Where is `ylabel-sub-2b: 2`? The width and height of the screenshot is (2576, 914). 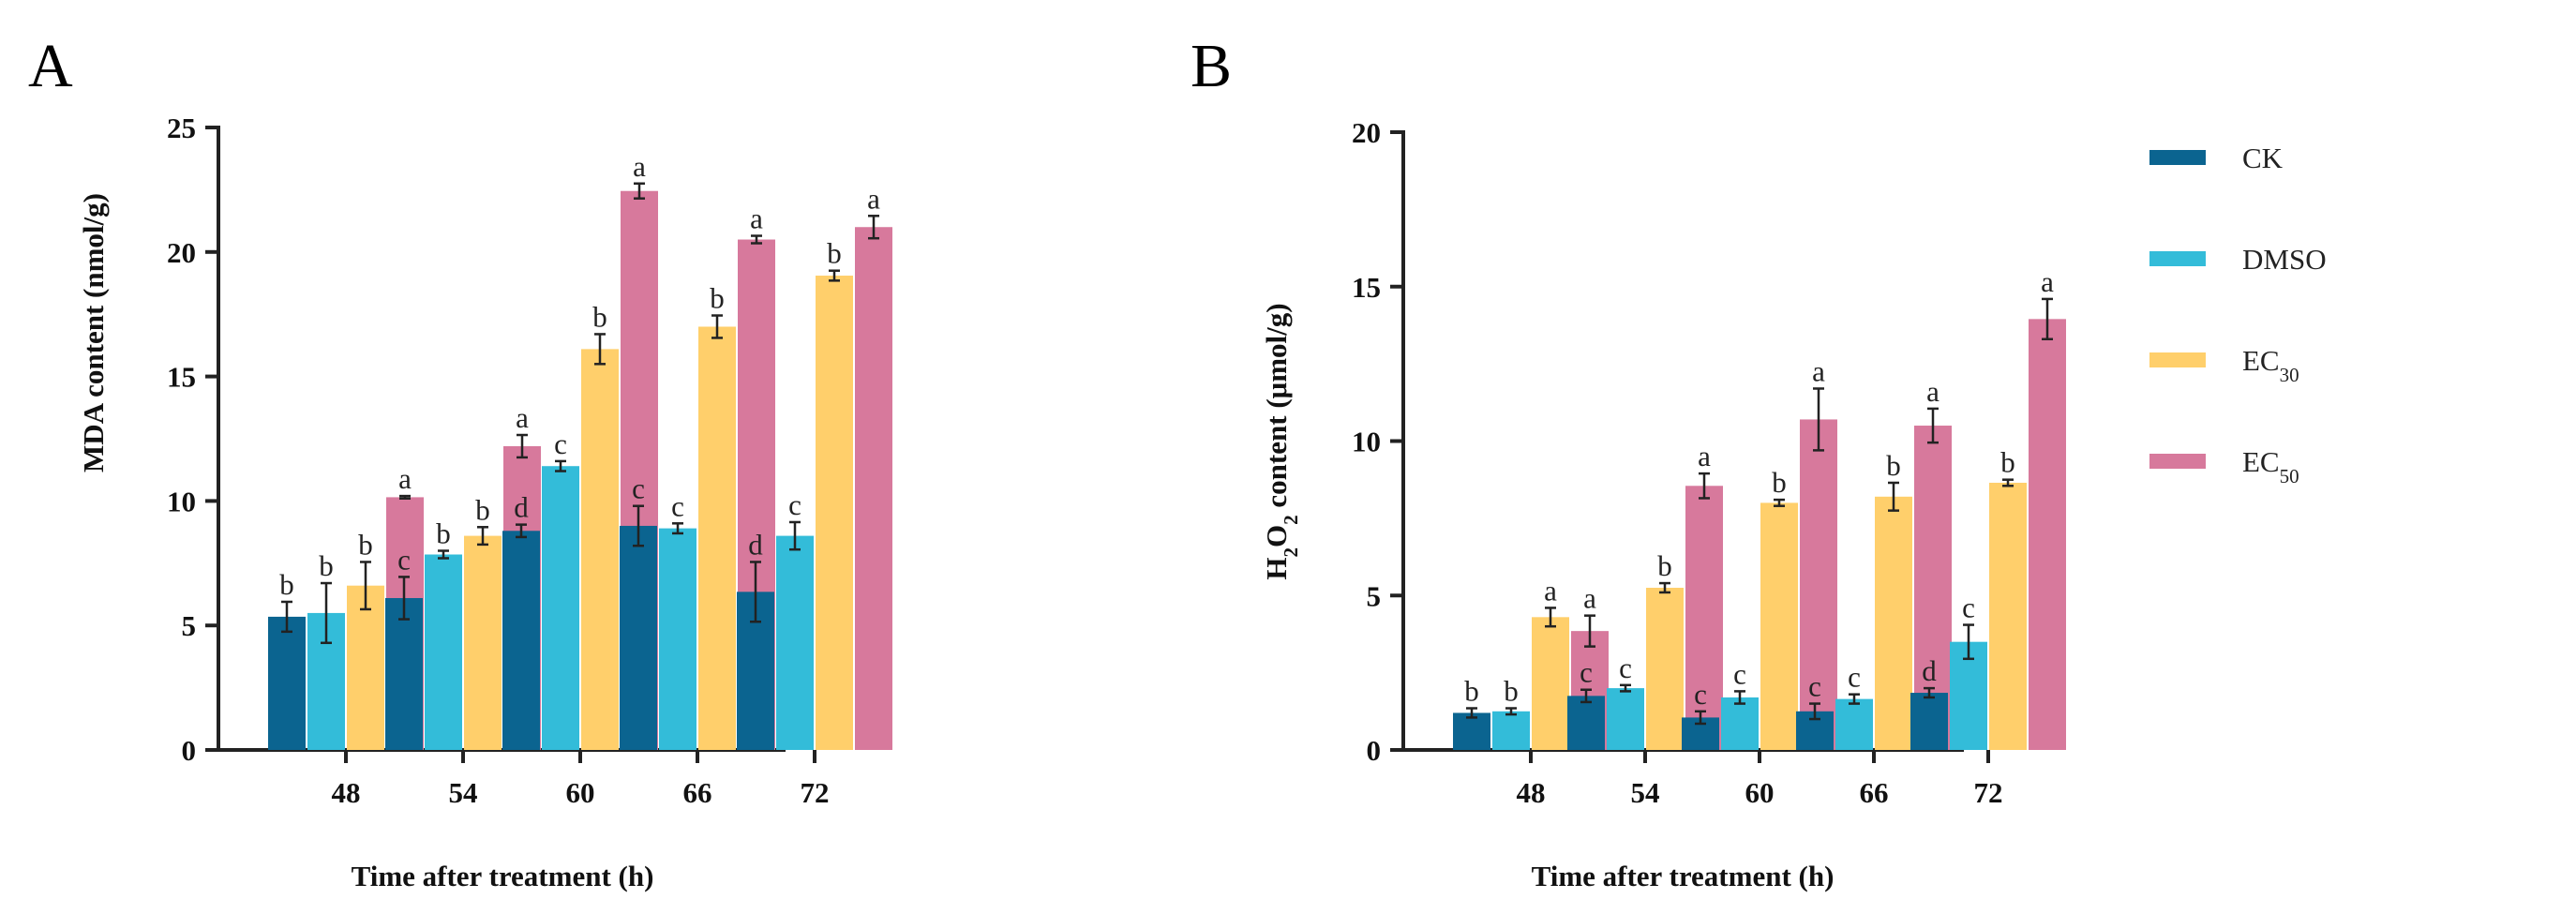 ylabel-sub-2b: 2 is located at coordinates (1291, 520).